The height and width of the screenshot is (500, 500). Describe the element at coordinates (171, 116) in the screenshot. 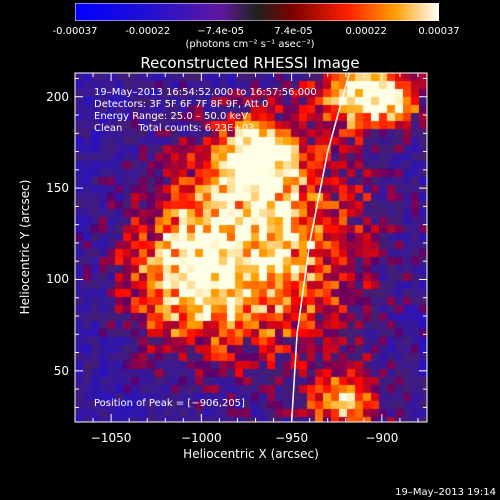

I see `annotation-energy: Energy Range: 25.0 – 50.0 keV` at that location.